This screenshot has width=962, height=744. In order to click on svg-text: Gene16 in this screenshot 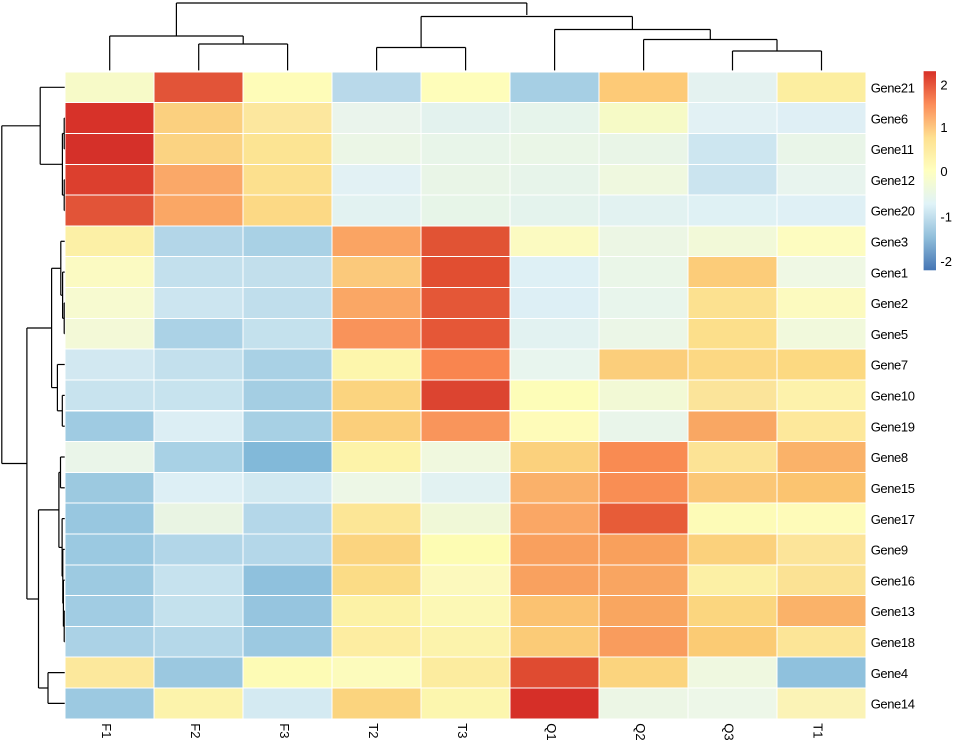, I will do `click(893, 580)`.